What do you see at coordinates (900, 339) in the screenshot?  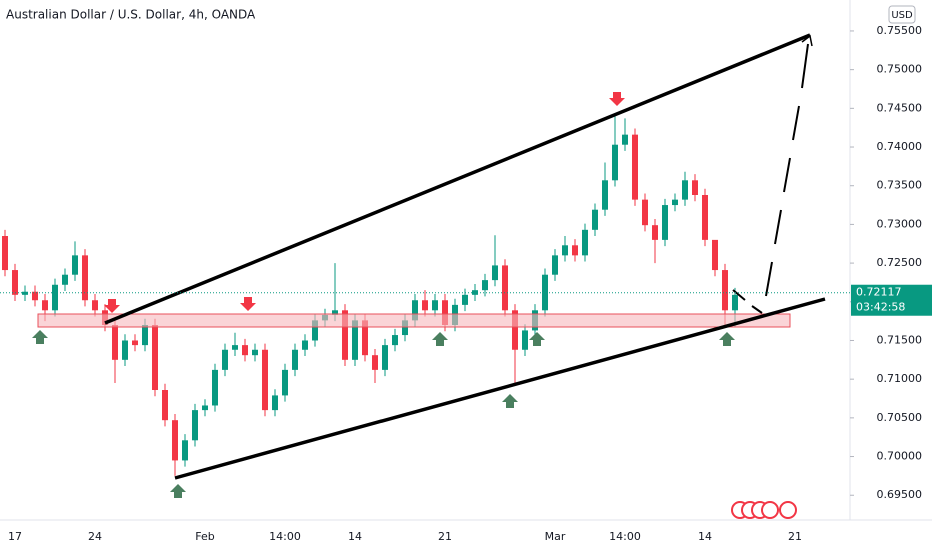 I see `y-tick-label: 0.71500` at bounding box center [900, 339].